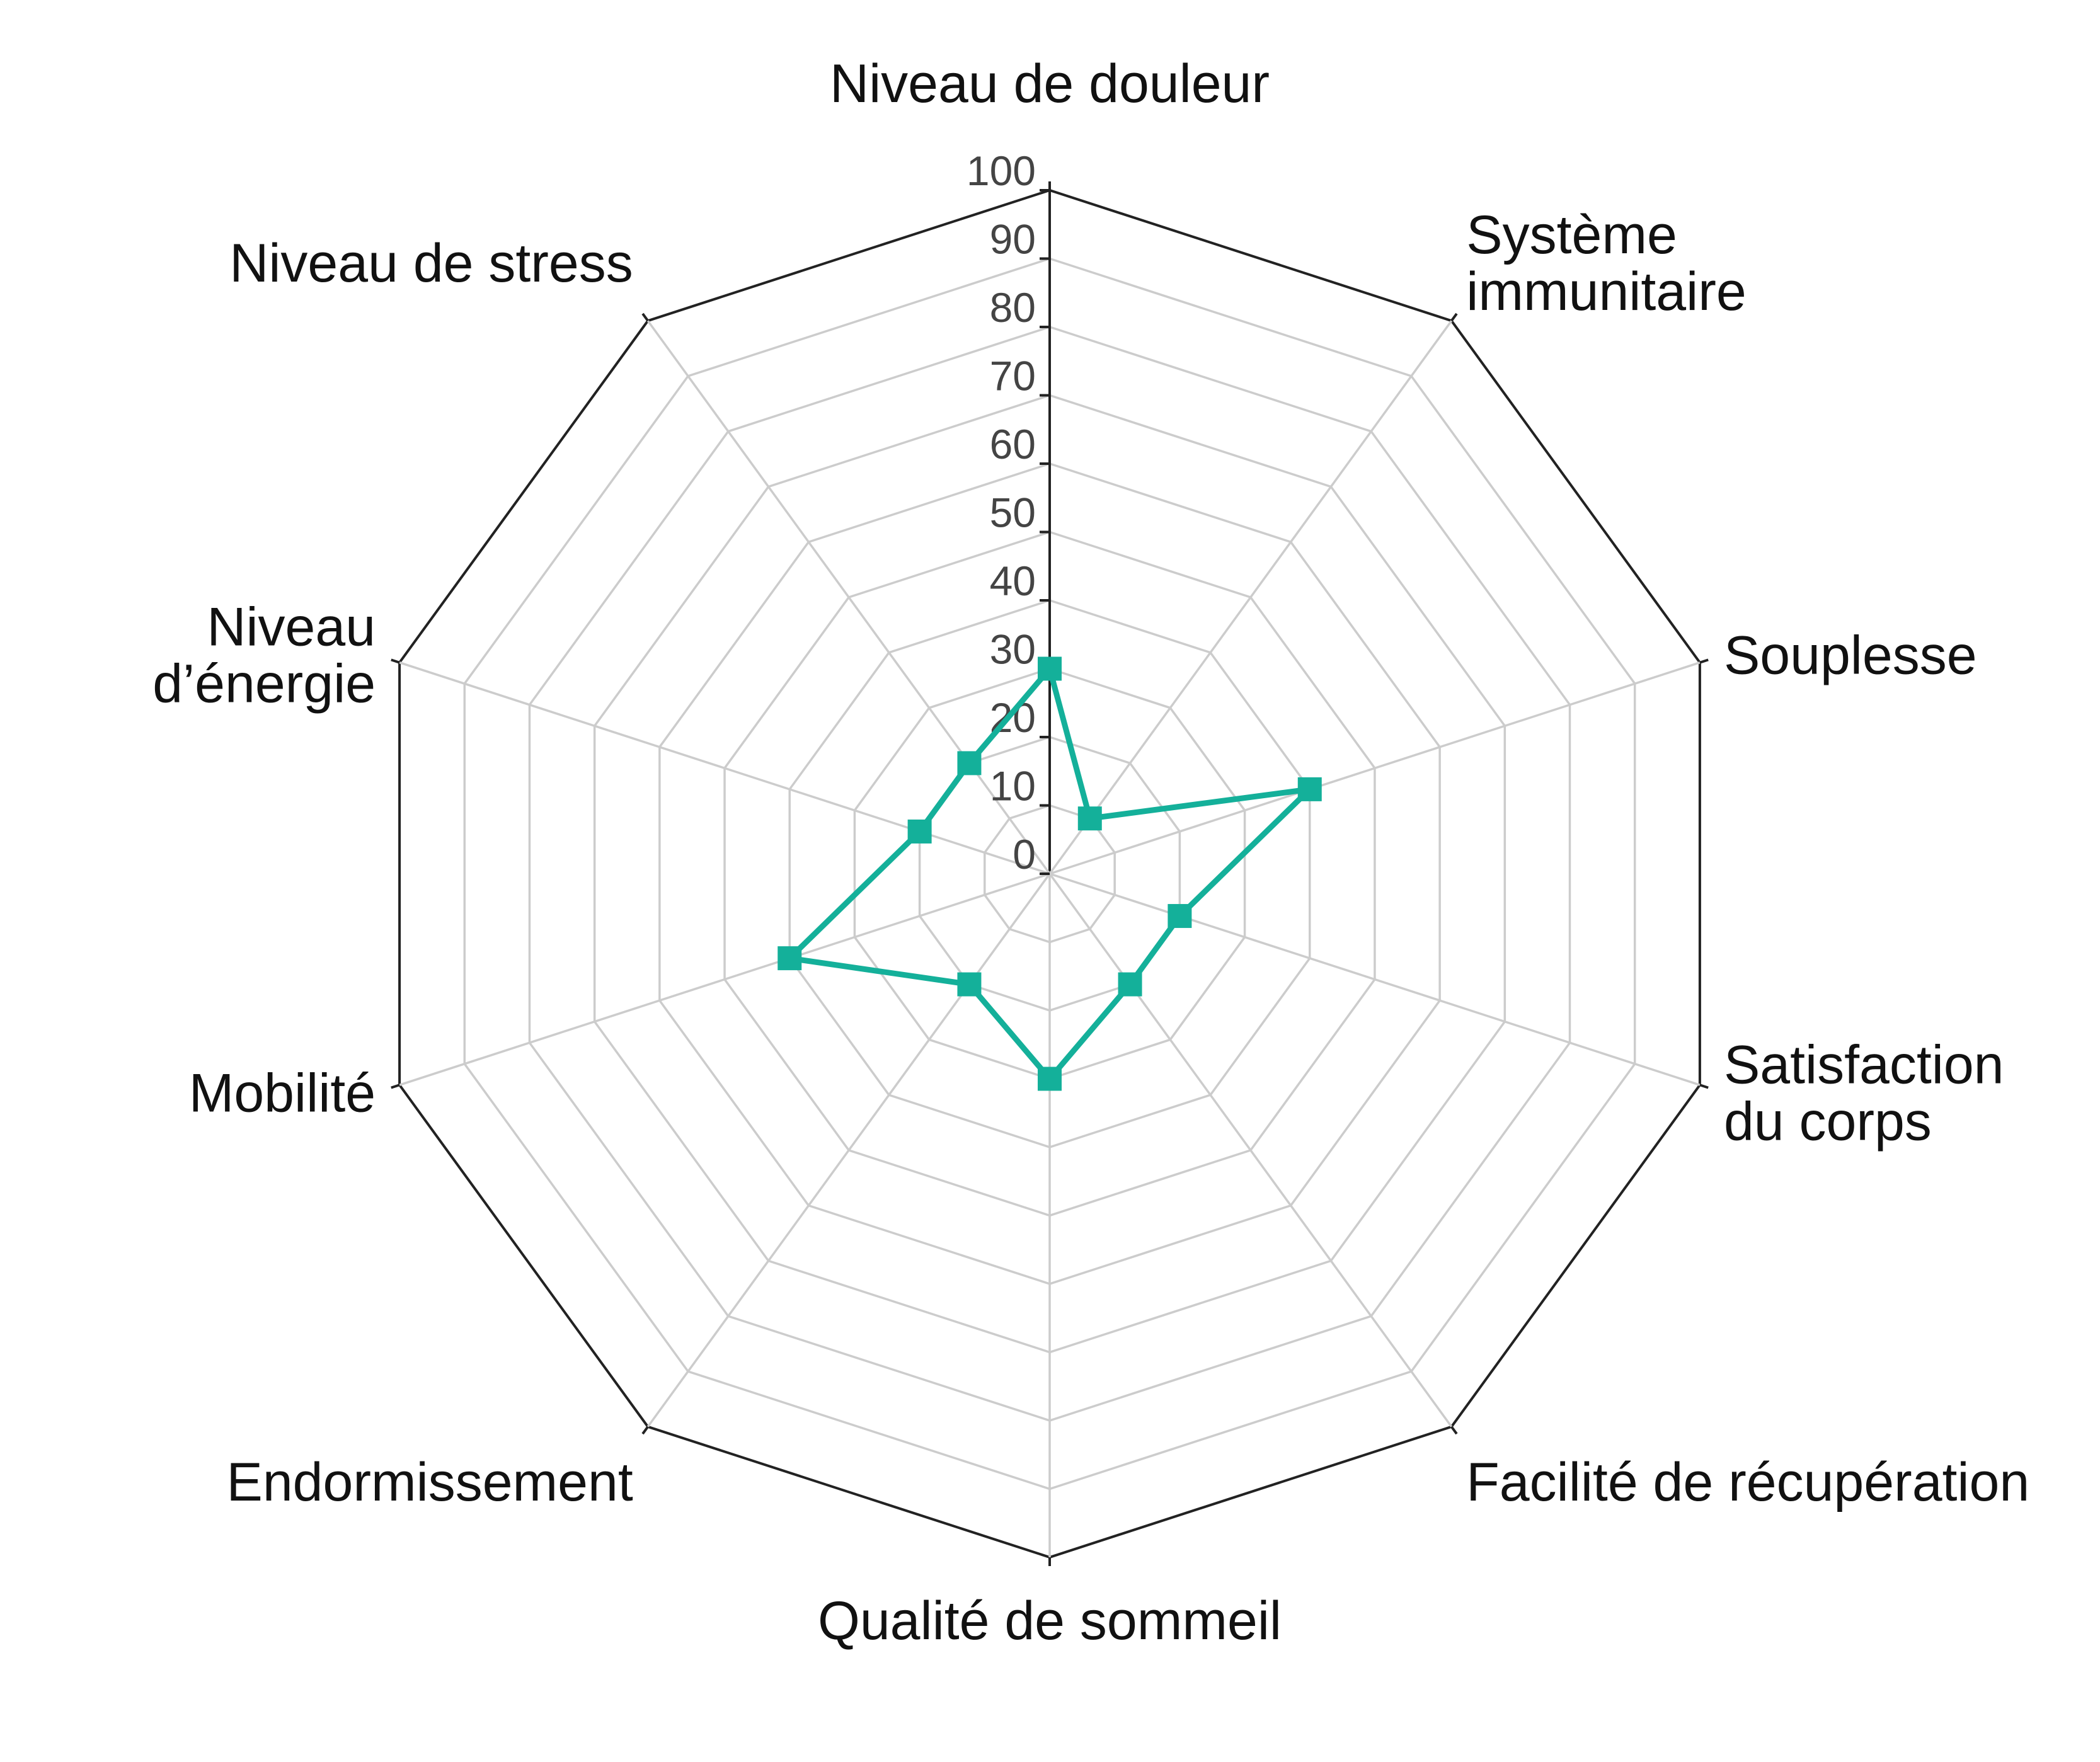  I want to click on radial-tick-label-10: 10, so click(1013, 786).